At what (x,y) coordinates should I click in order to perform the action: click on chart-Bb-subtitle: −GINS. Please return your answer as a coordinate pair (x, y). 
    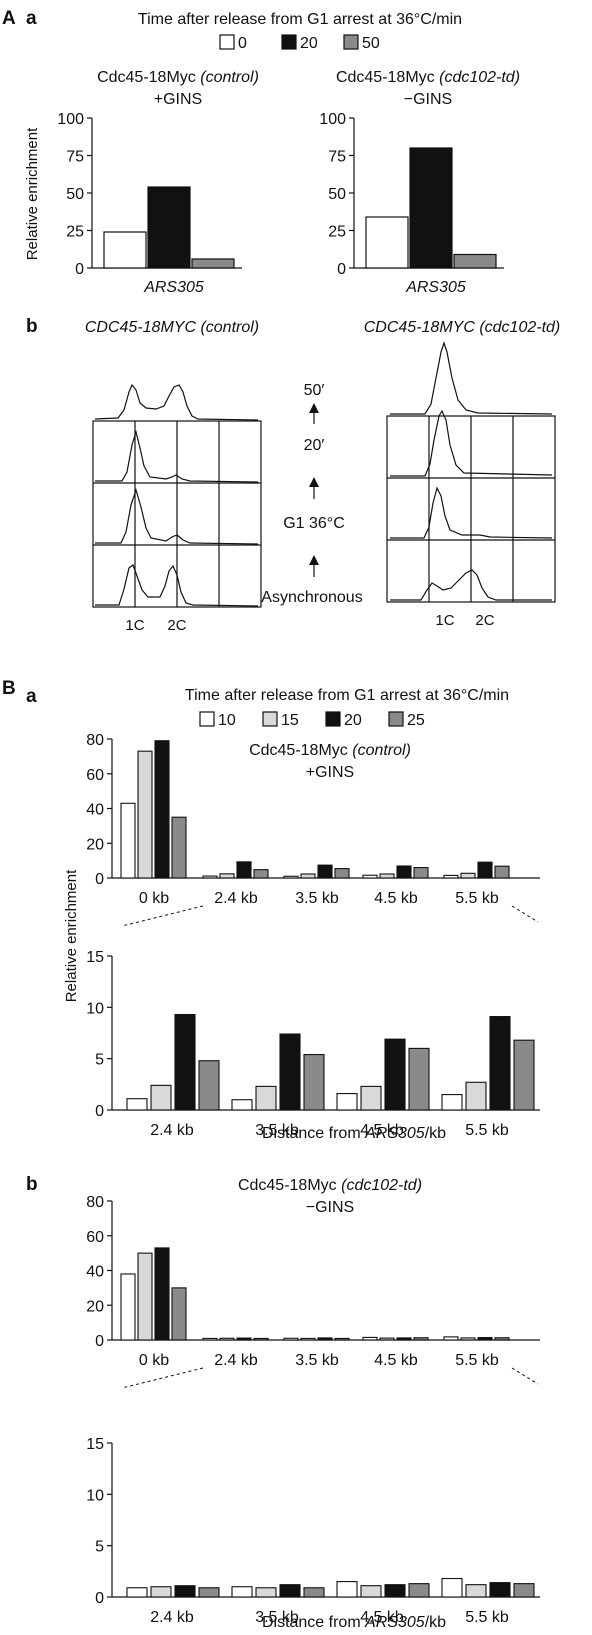
    Looking at the image, I should click on (330, 1207).